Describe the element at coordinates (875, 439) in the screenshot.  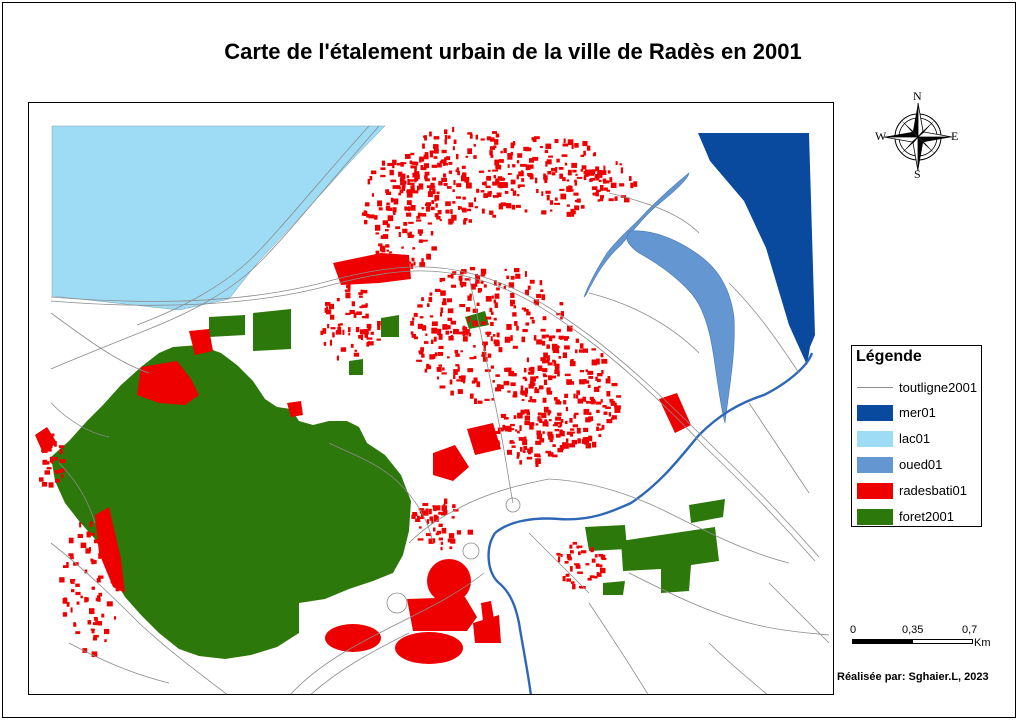
I see `legend-swatch` at that location.